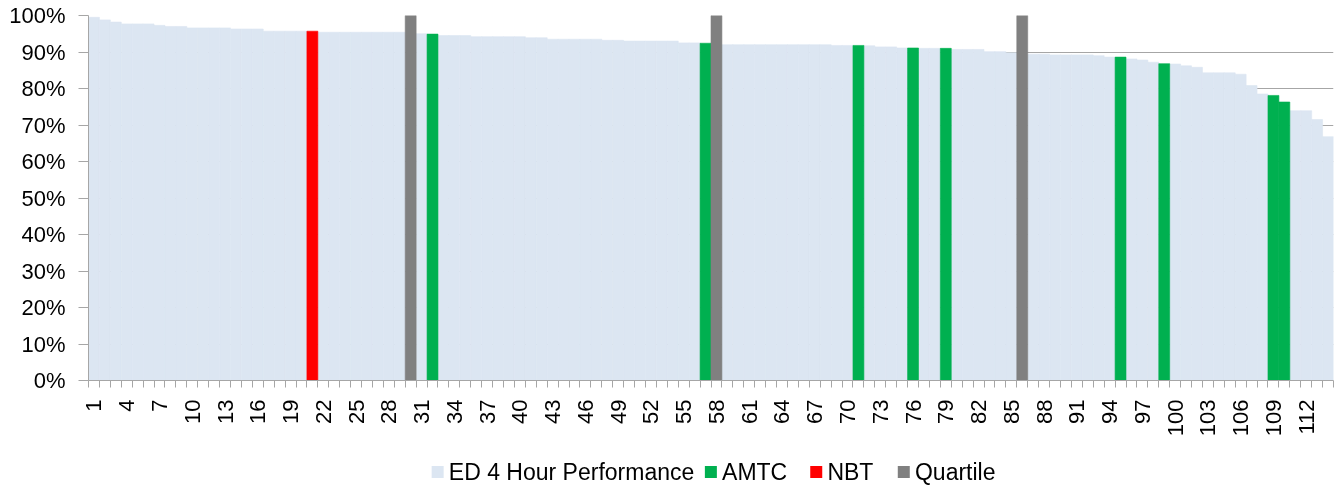 Image resolution: width=1337 pixels, height=486 pixels. What do you see at coordinates (49, 380) in the screenshot?
I see `y-tick-label: 0%` at bounding box center [49, 380].